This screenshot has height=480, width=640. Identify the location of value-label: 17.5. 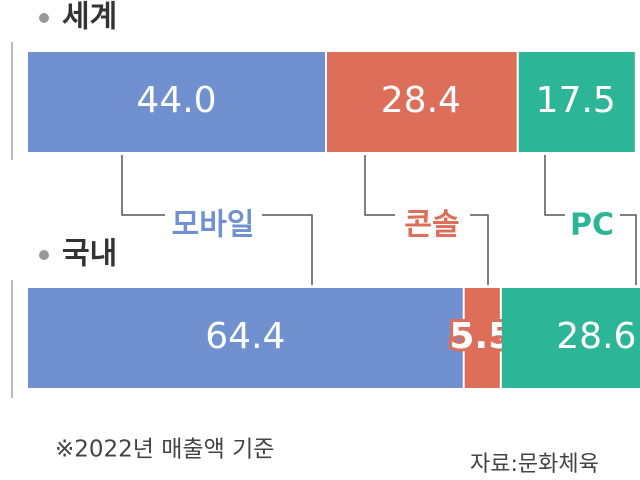
(576, 100).